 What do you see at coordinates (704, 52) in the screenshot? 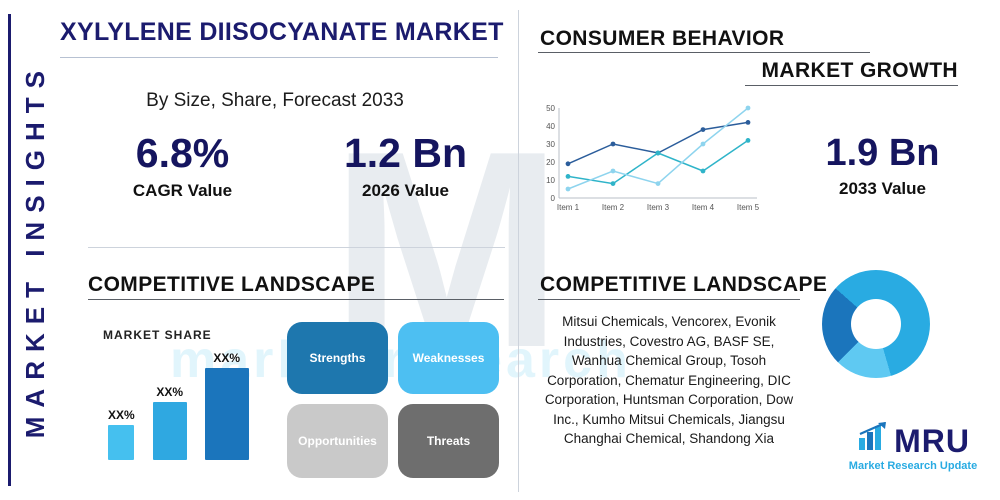
I see `consumer-behavior-underline` at bounding box center [704, 52].